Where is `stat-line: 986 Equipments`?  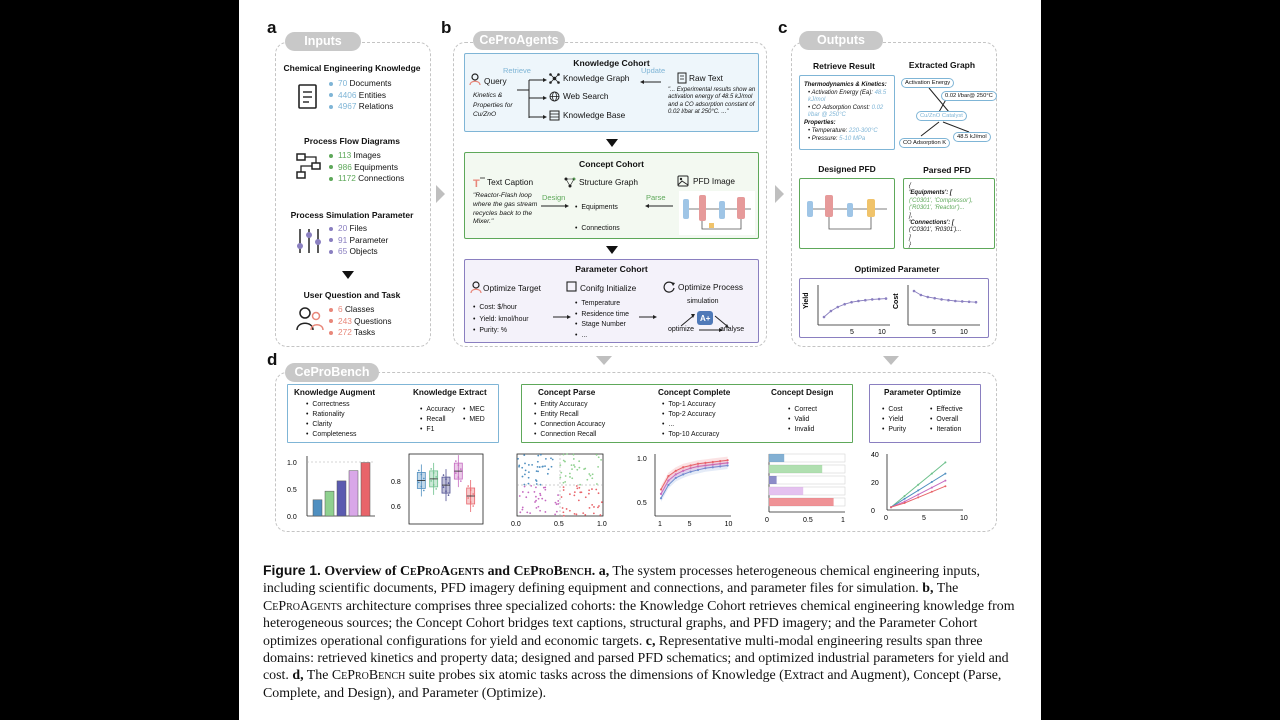 stat-line: 986 Equipments is located at coordinates (366, 168).